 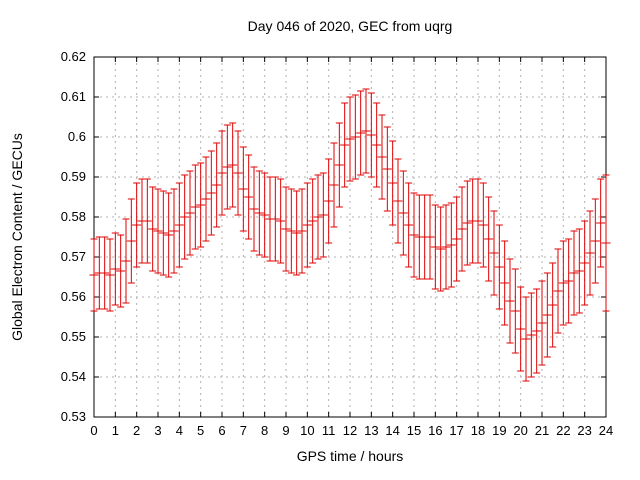 I want to click on y-tick-label: 0.53, so click(x=73, y=416).